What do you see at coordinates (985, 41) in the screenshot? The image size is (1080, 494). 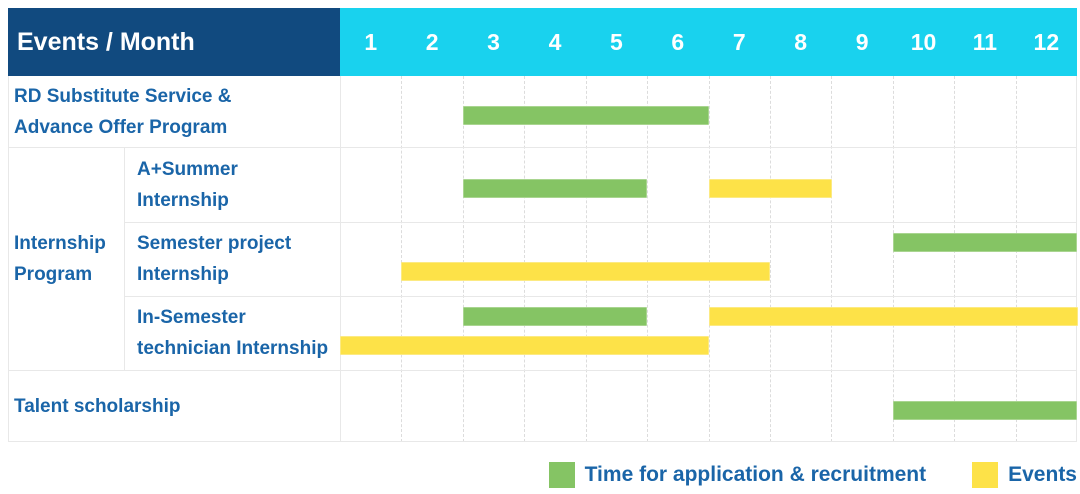 I see `month-header-11: 11` at bounding box center [985, 41].